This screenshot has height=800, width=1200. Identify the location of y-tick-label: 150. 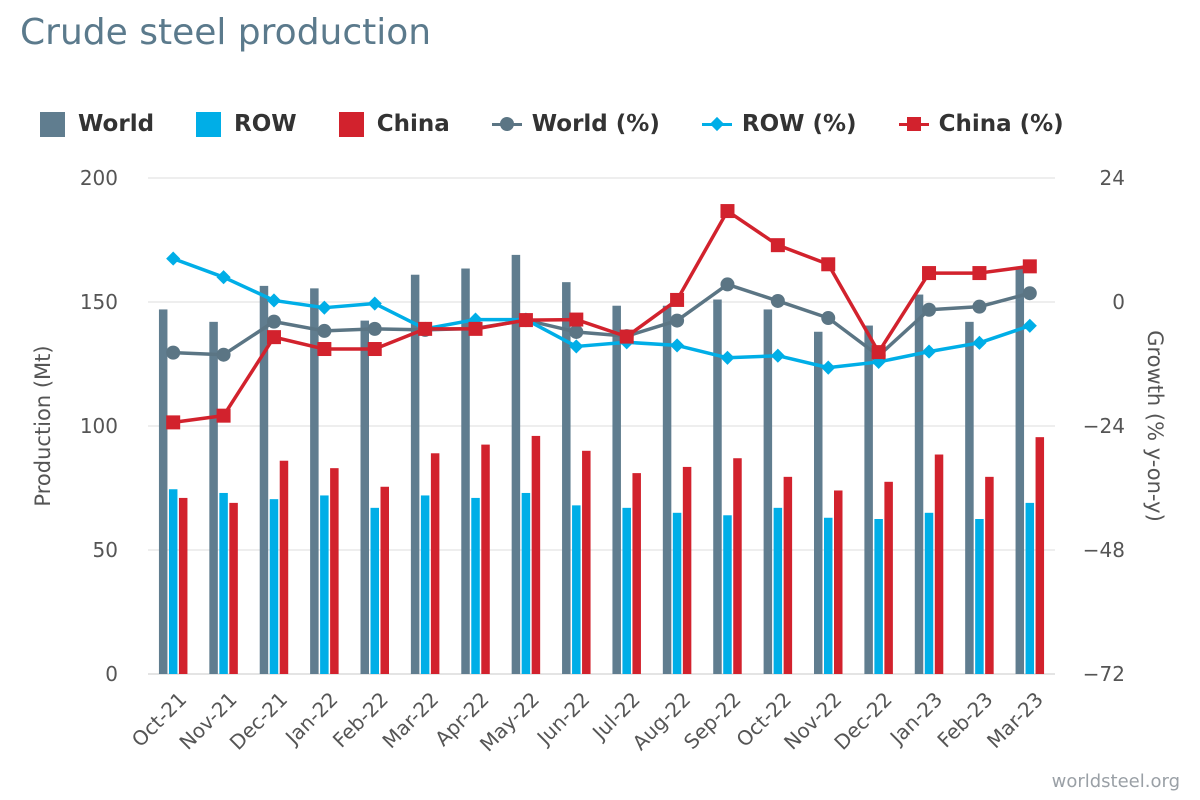
(99, 302).